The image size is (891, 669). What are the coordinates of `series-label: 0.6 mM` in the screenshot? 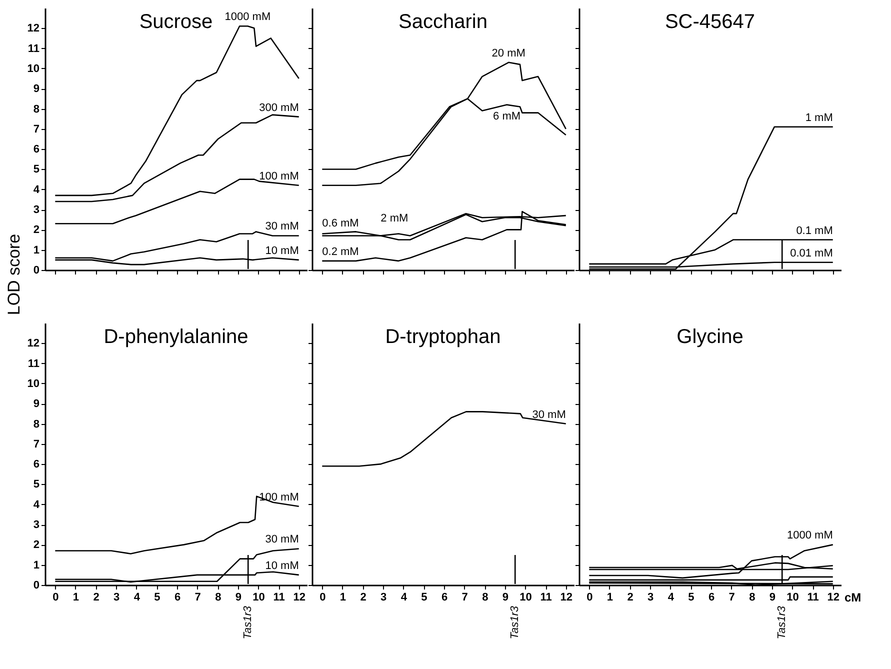 It's located at (340, 224).